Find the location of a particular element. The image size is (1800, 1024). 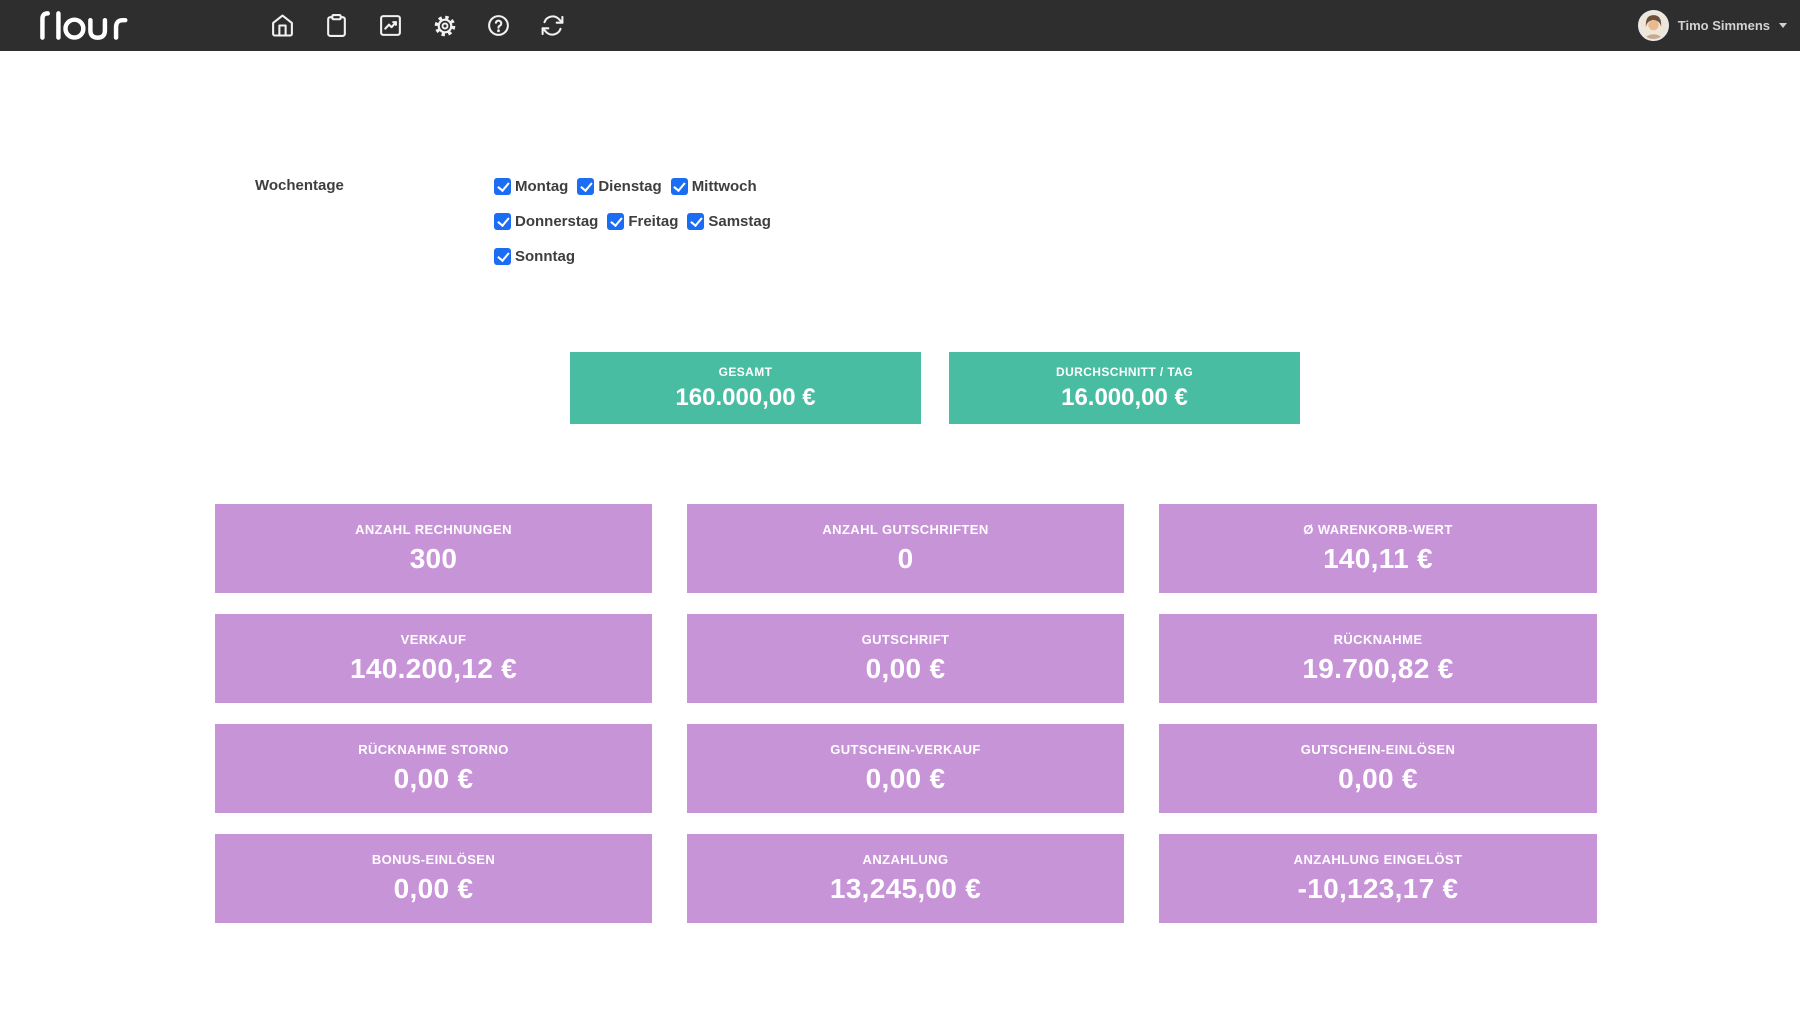

card-label: RÜCKNAHME STORNO is located at coordinates (433, 749).